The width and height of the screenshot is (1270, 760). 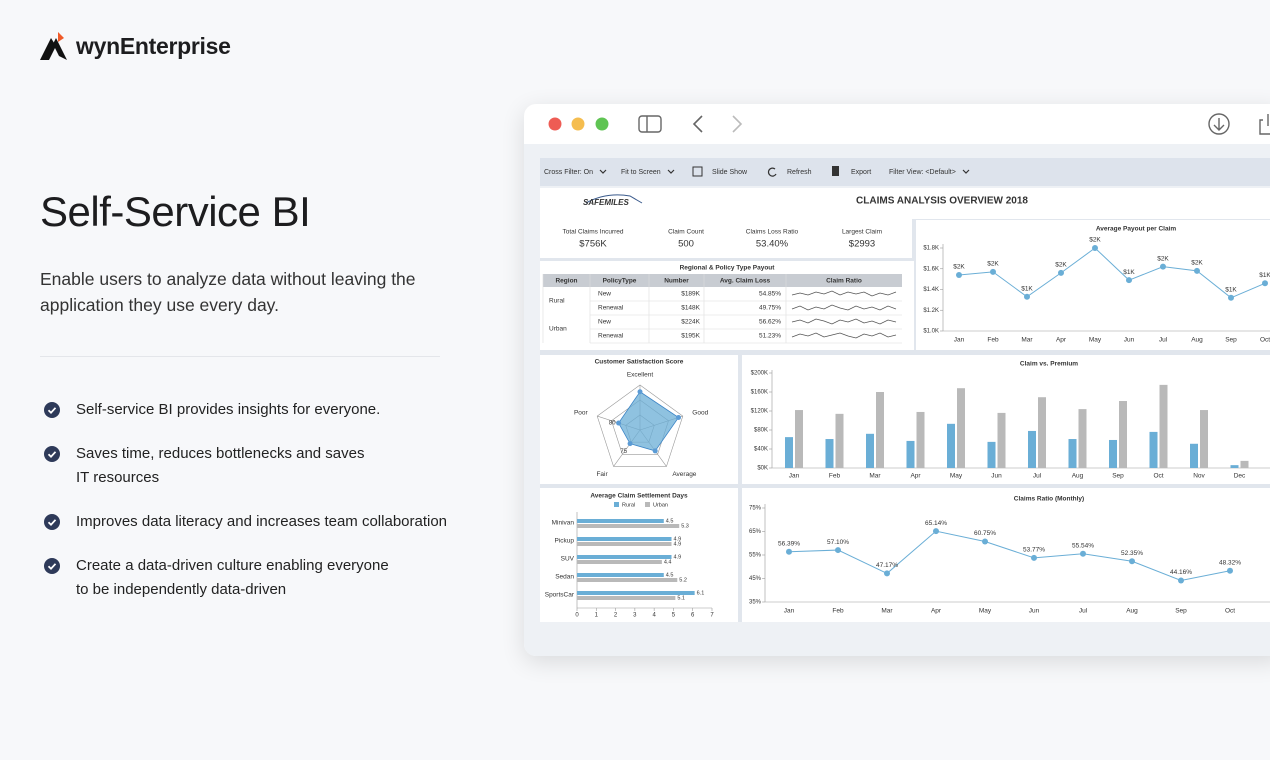 I want to click on toolbar-item: Fit to Screen, so click(x=641, y=172).